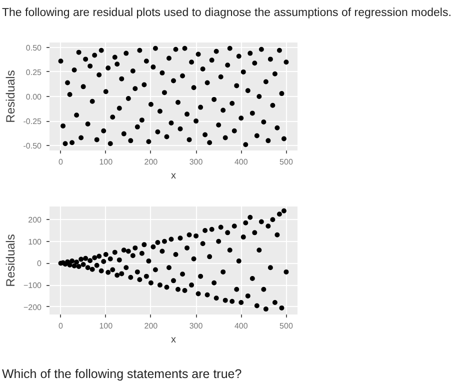 This screenshot has height=385, width=474. What do you see at coordinates (34, 72) in the screenshot?
I see `y-tick-label: 0.25` at bounding box center [34, 72].